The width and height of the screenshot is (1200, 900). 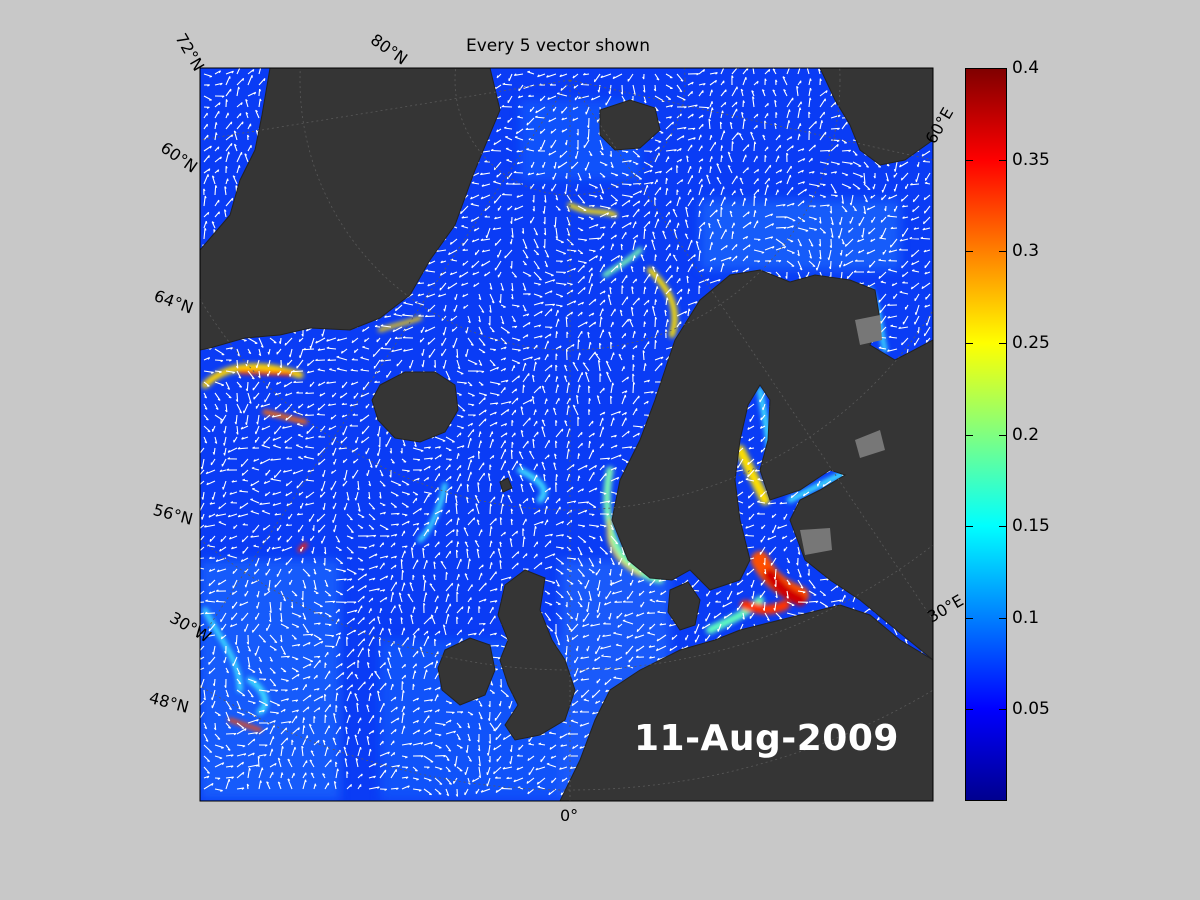 What do you see at coordinates (1026, 68) in the screenshot?
I see `colorbar-tick-label: 0.4` at bounding box center [1026, 68].